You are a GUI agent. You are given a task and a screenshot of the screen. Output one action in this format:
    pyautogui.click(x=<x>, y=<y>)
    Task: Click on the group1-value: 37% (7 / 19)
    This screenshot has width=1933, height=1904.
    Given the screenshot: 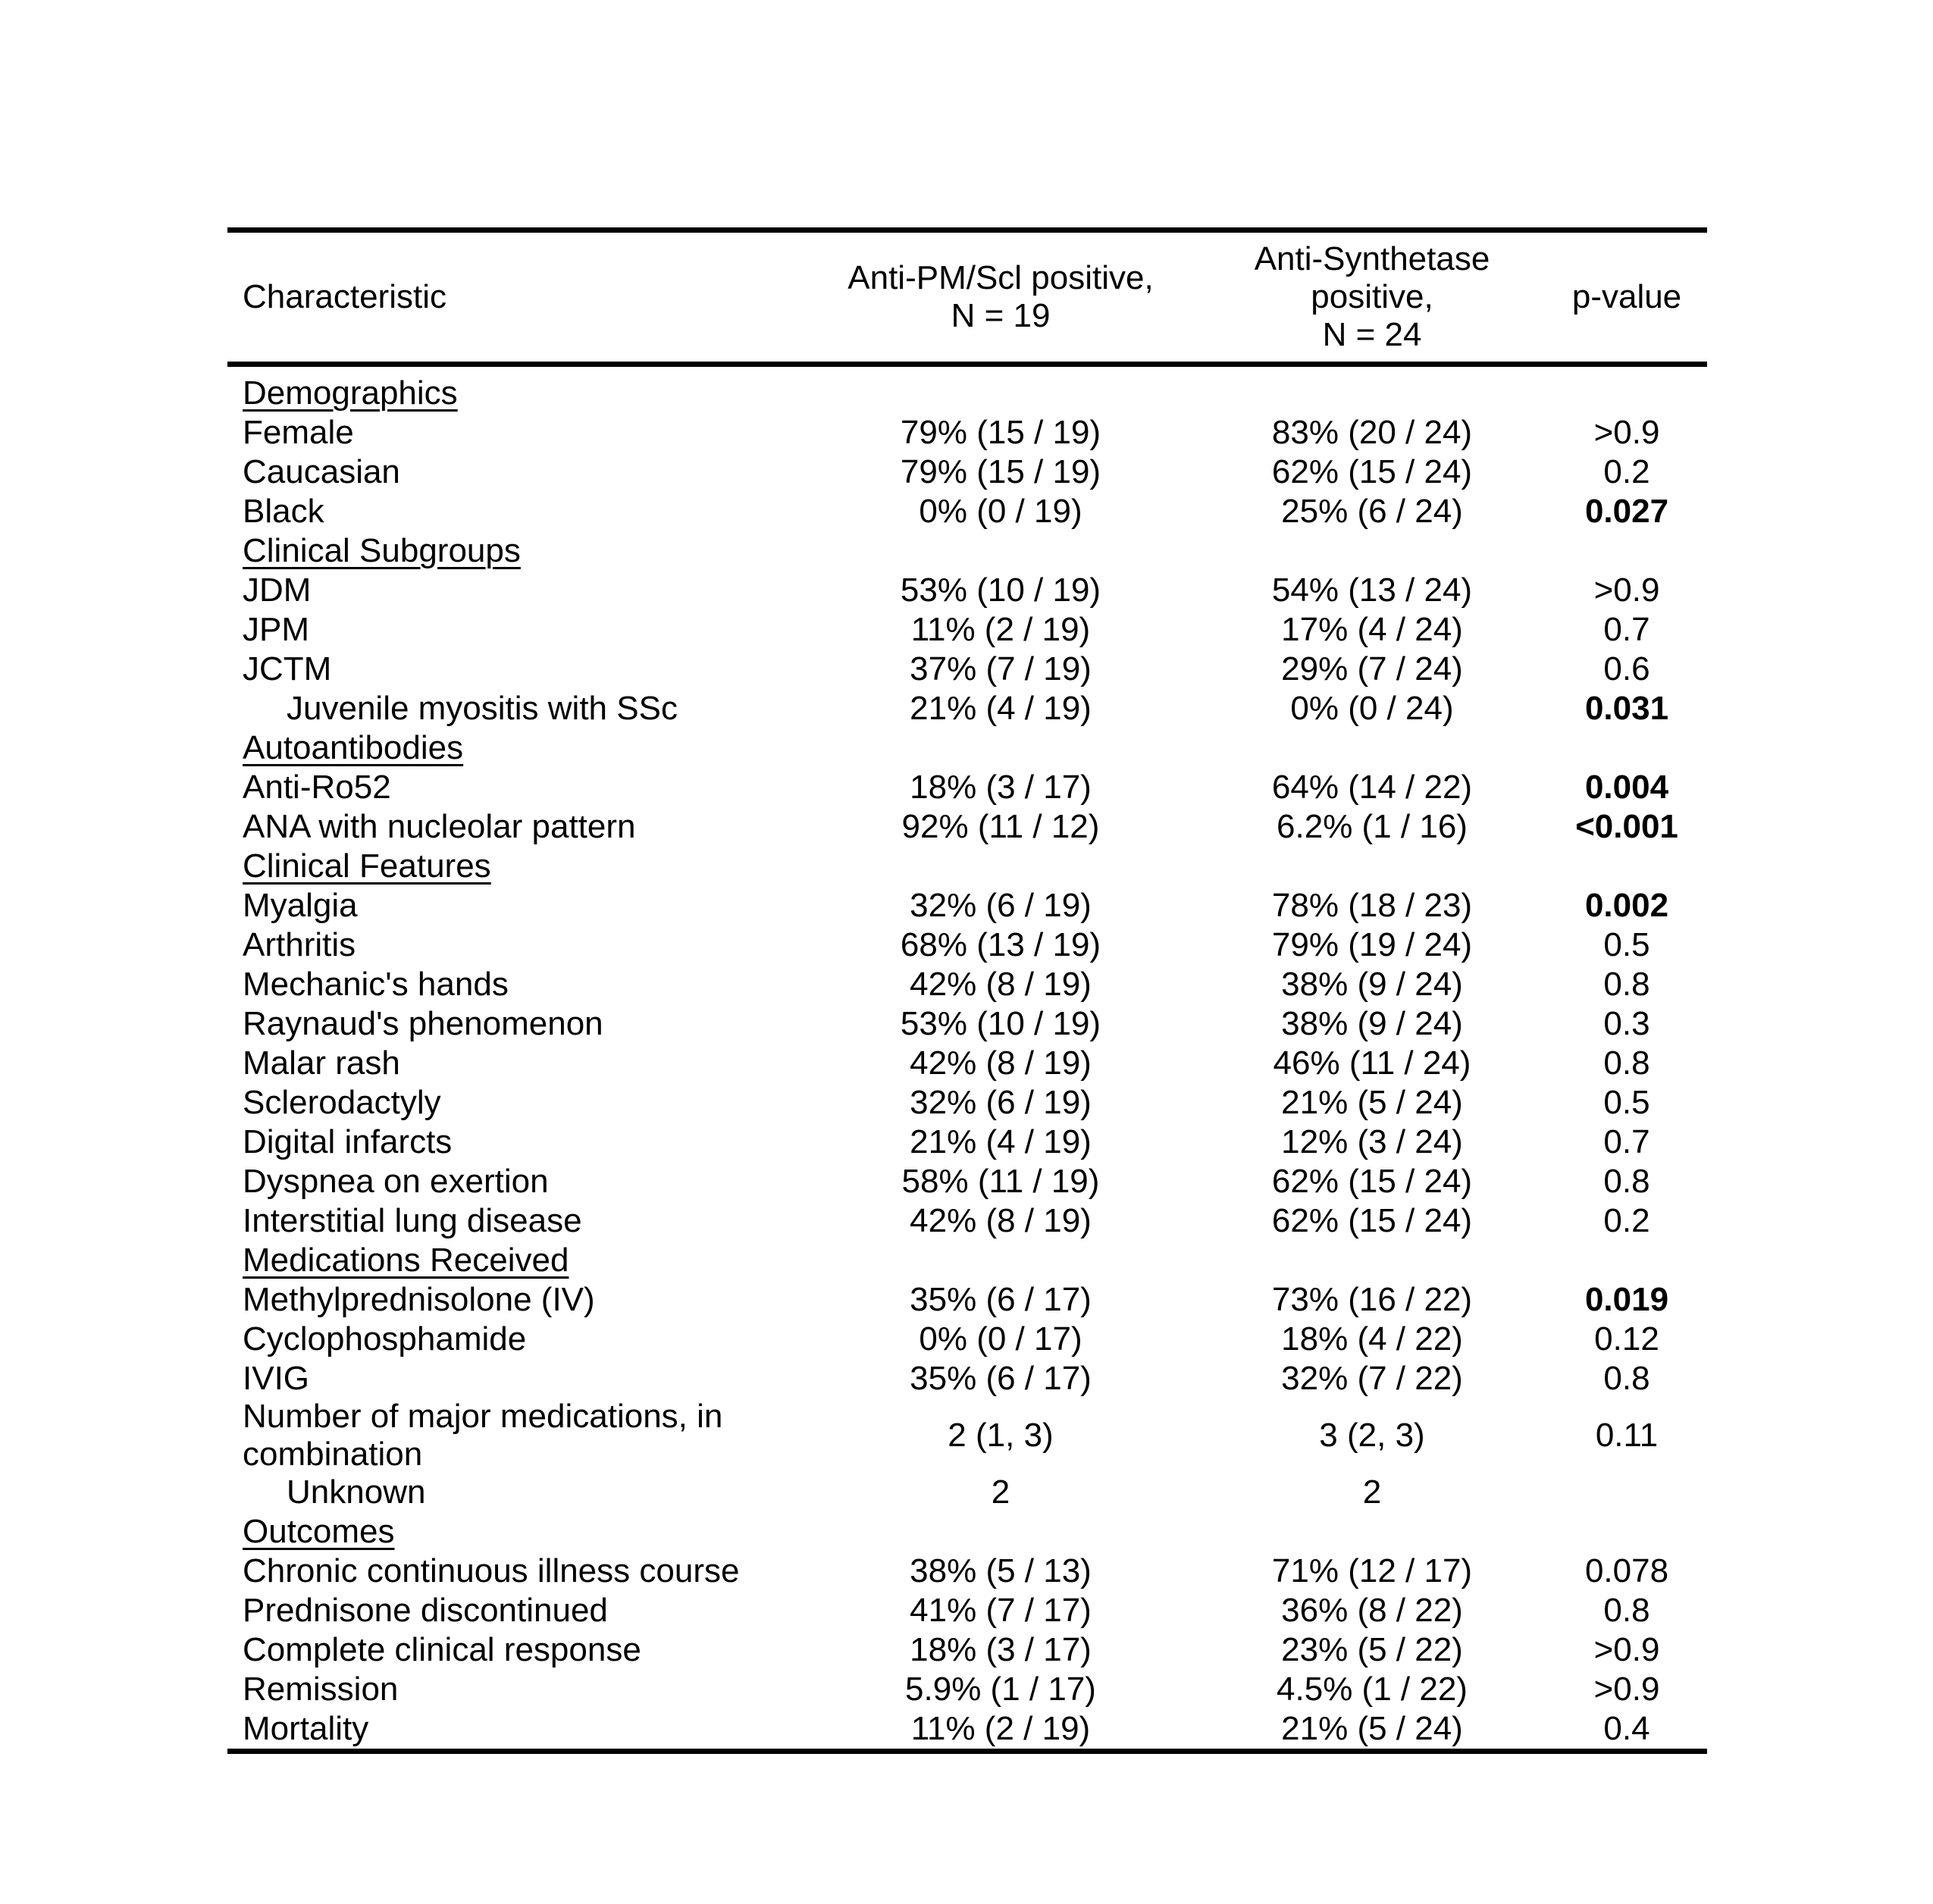 What is the action you would take?
    pyautogui.click(x=1001, y=669)
    